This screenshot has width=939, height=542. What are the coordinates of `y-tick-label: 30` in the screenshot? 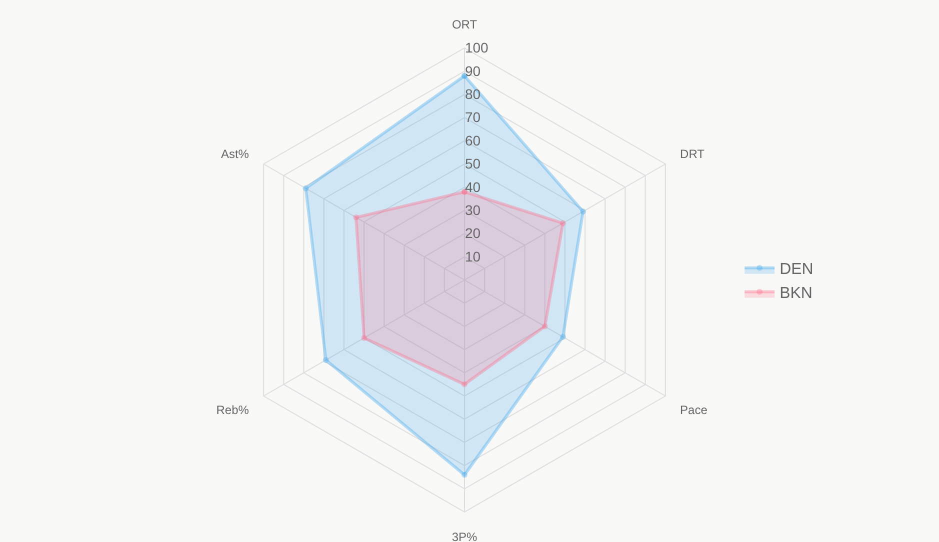 It's located at (473, 210).